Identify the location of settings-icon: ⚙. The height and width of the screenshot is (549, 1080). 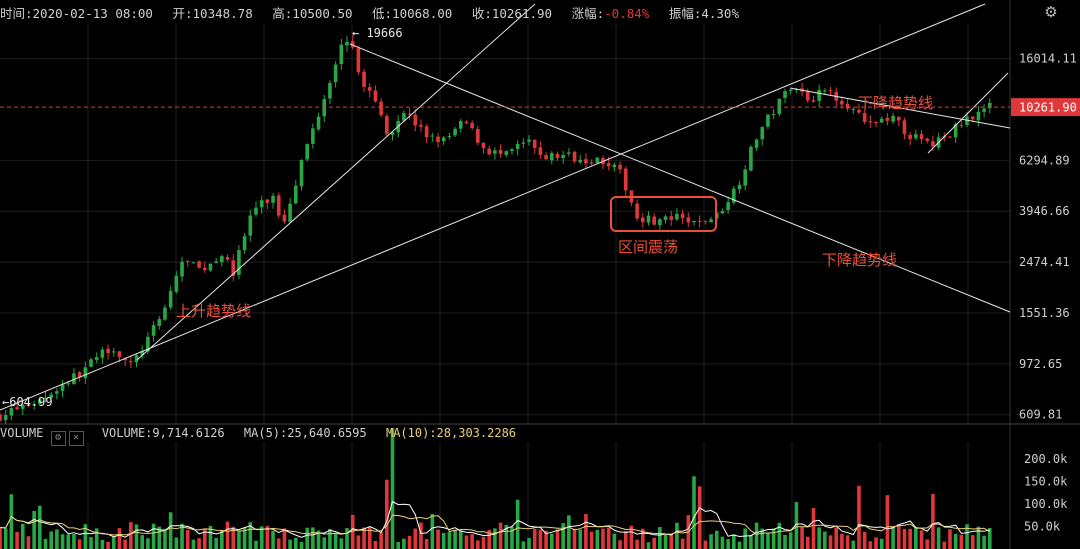
(58, 438).